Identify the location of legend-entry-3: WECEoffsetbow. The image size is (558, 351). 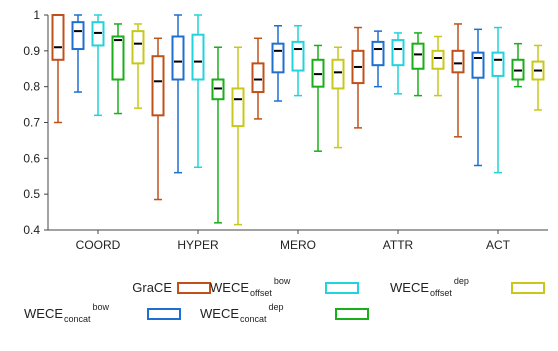
(284, 287).